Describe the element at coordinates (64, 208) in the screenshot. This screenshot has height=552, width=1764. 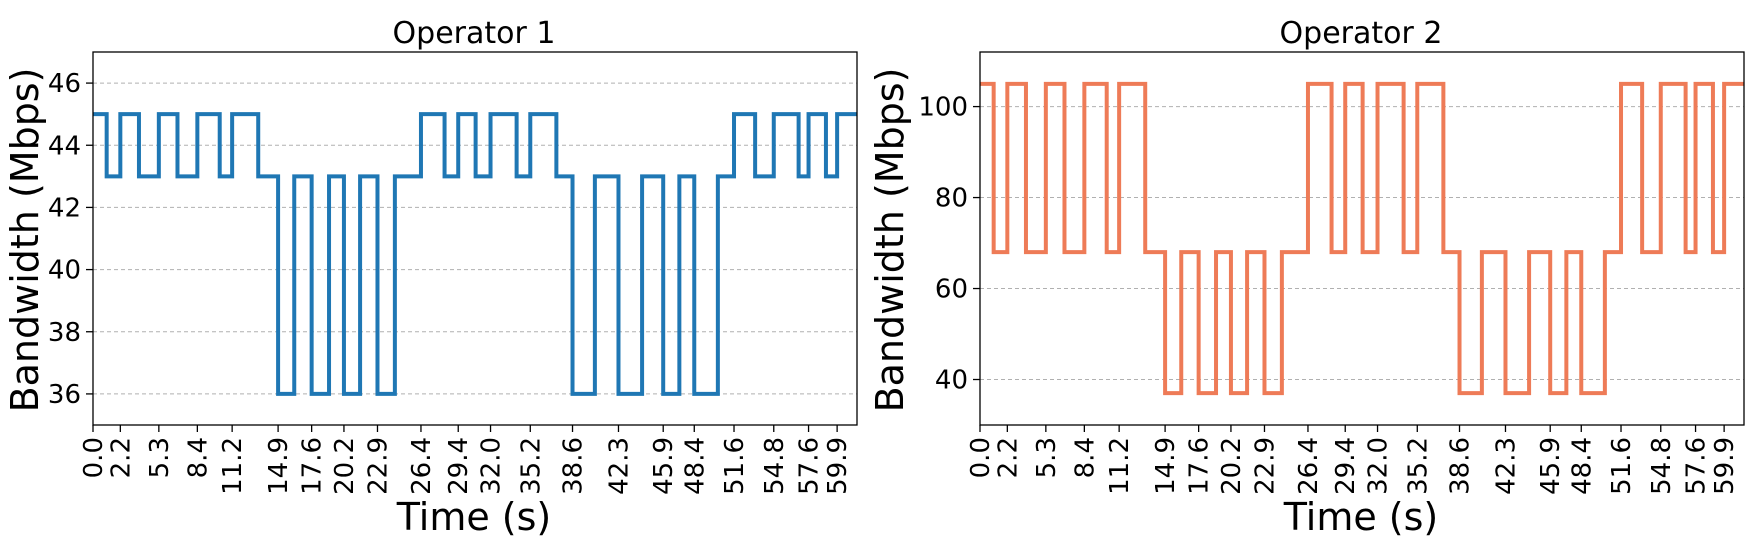
I see `y-tick-label: 42` at that location.